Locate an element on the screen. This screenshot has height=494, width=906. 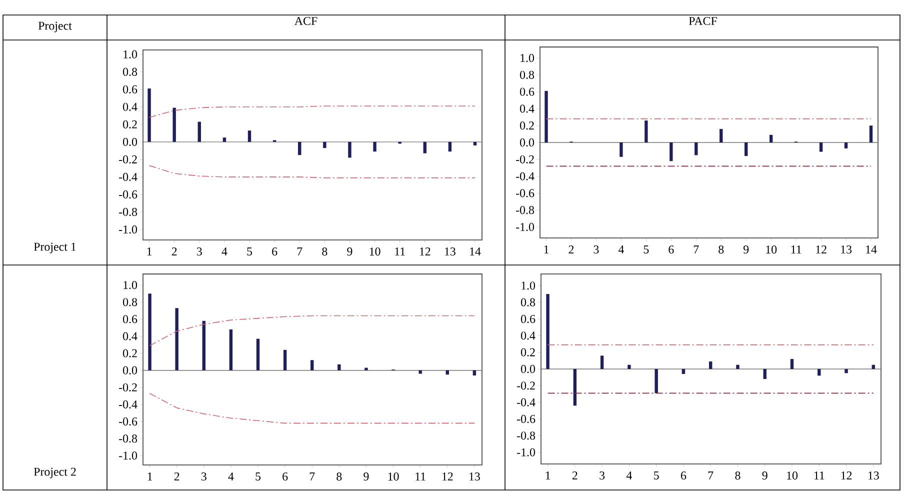
chart-title: ACF is located at coordinates (306, 21).